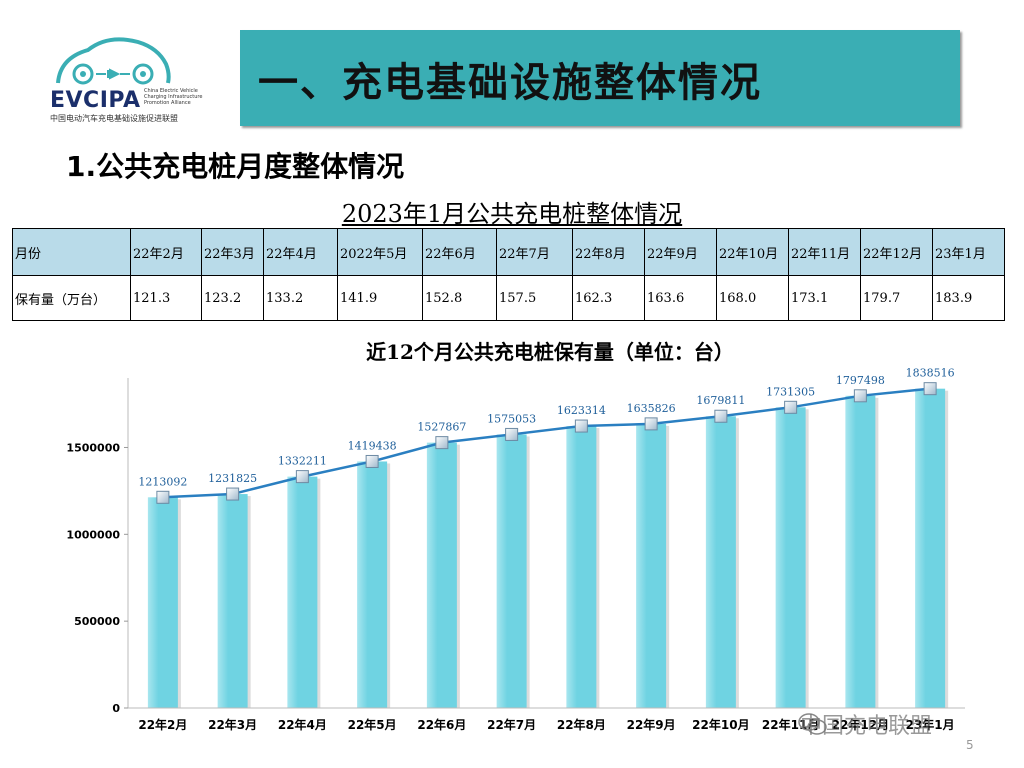 Image resolution: width=1024 pixels, height=768 pixels. Describe the element at coordinates (896, 252) in the screenshot. I see `month-cell: 22年12月` at that location.